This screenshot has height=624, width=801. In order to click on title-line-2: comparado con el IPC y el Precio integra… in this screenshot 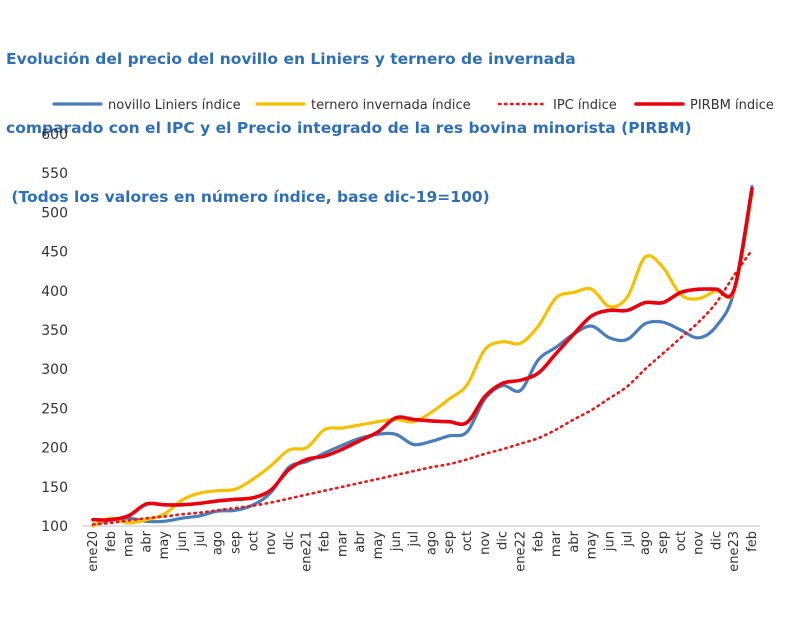, I will do `click(349, 128)`.